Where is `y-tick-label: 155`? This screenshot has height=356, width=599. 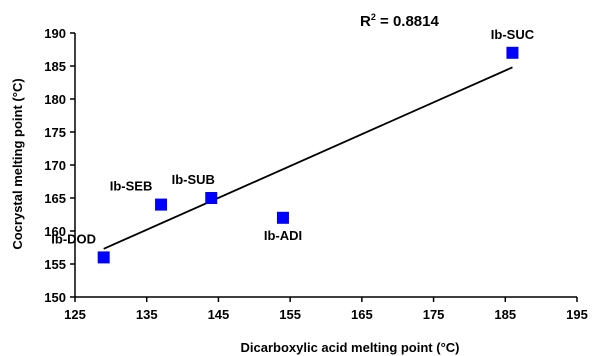 y-tick-label: 155 is located at coordinates (55, 264).